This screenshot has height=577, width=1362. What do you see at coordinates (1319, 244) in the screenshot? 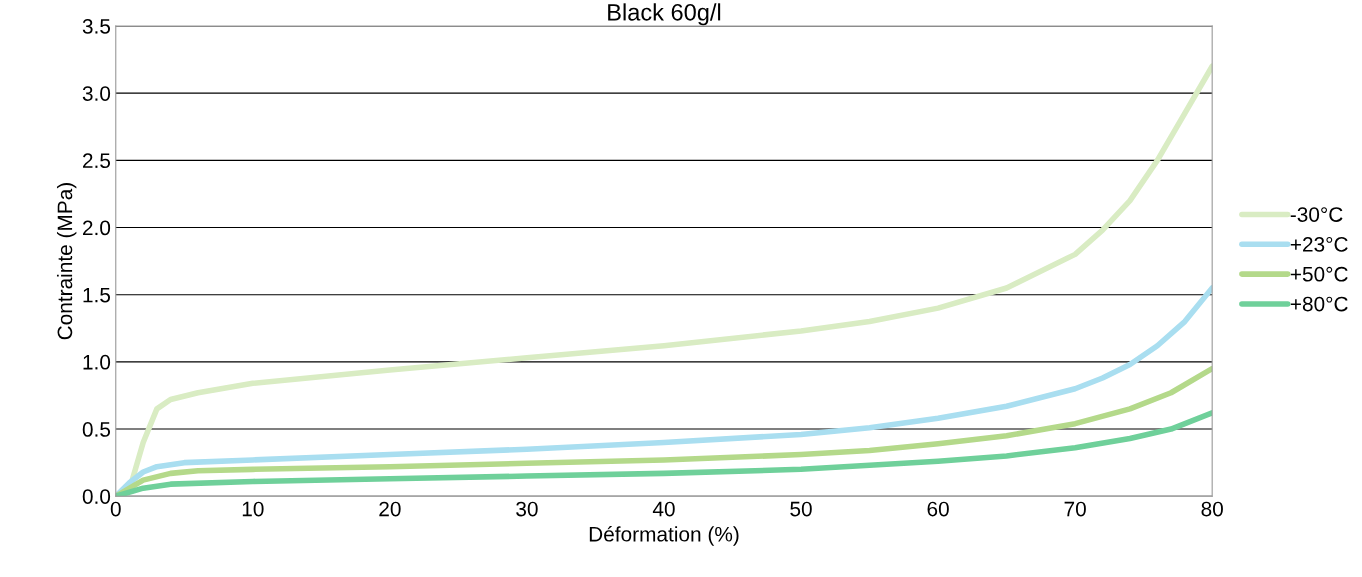
I see `legend-label: +23°C` at bounding box center [1319, 244].